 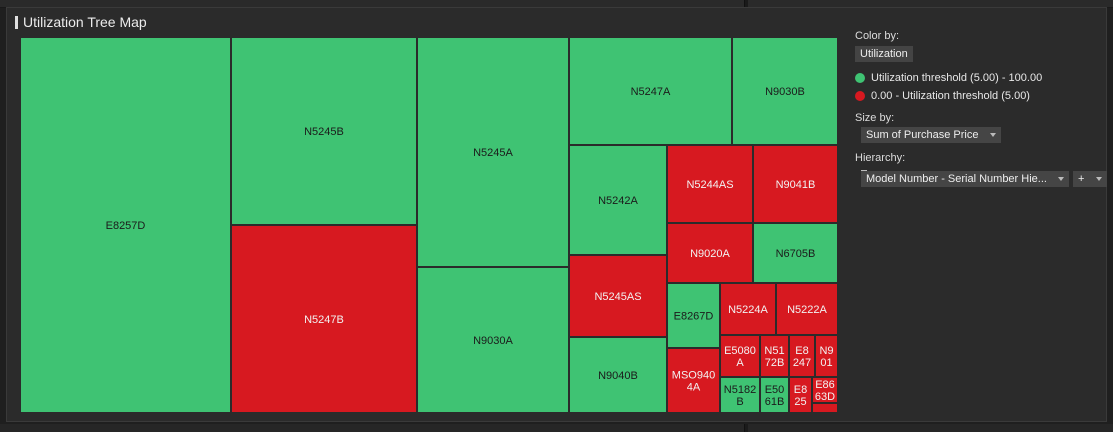 I want to click on size-by-dropdown: Sum of Purchase Price, so click(x=931, y=135).